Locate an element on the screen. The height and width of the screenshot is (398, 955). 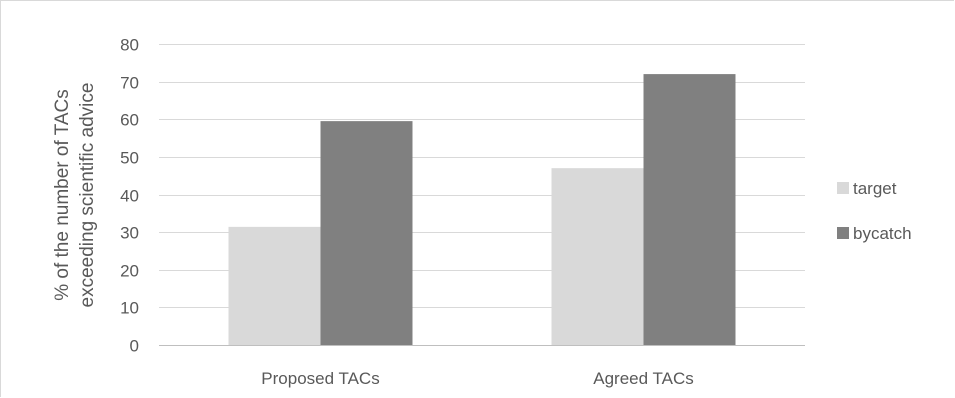
legend-label-bycatch: bycatch is located at coordinates (882, 233).